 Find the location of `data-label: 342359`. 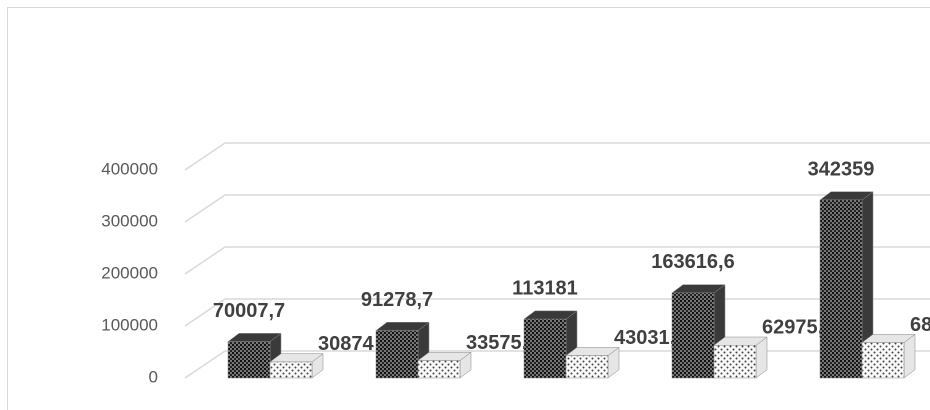

data-label: 342359 is located at coordinates (841, 169).